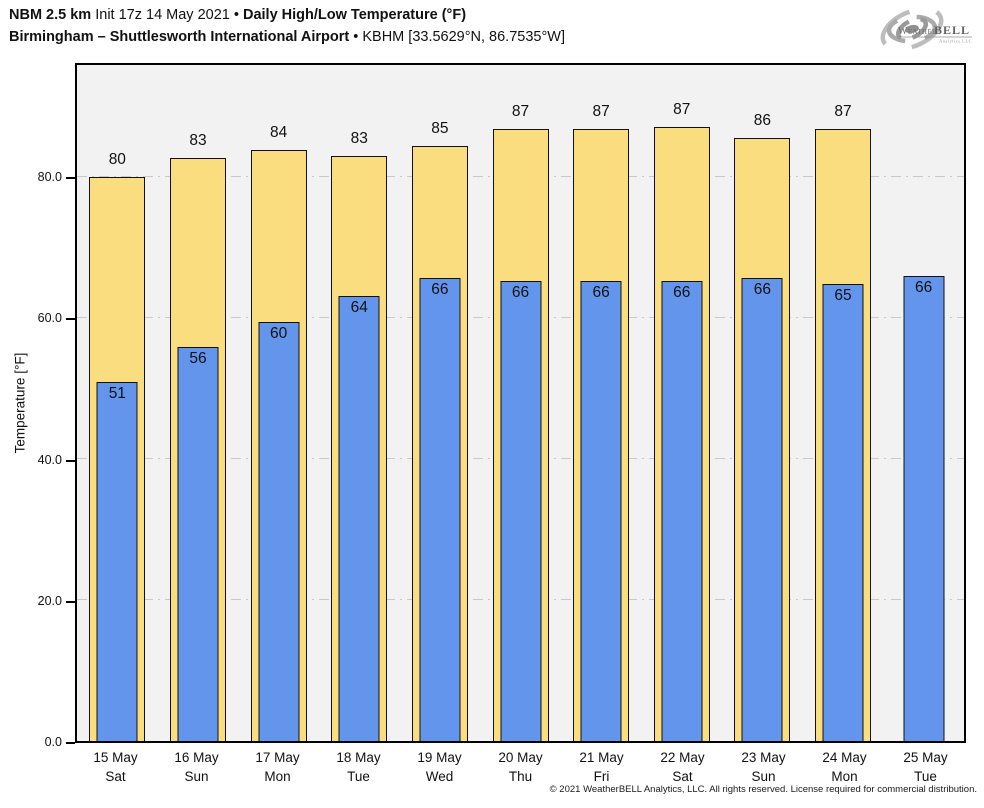  Describe the element at coordinates (277, 757) in the screenshot. I see `x-label-date: 17 May` at that location.